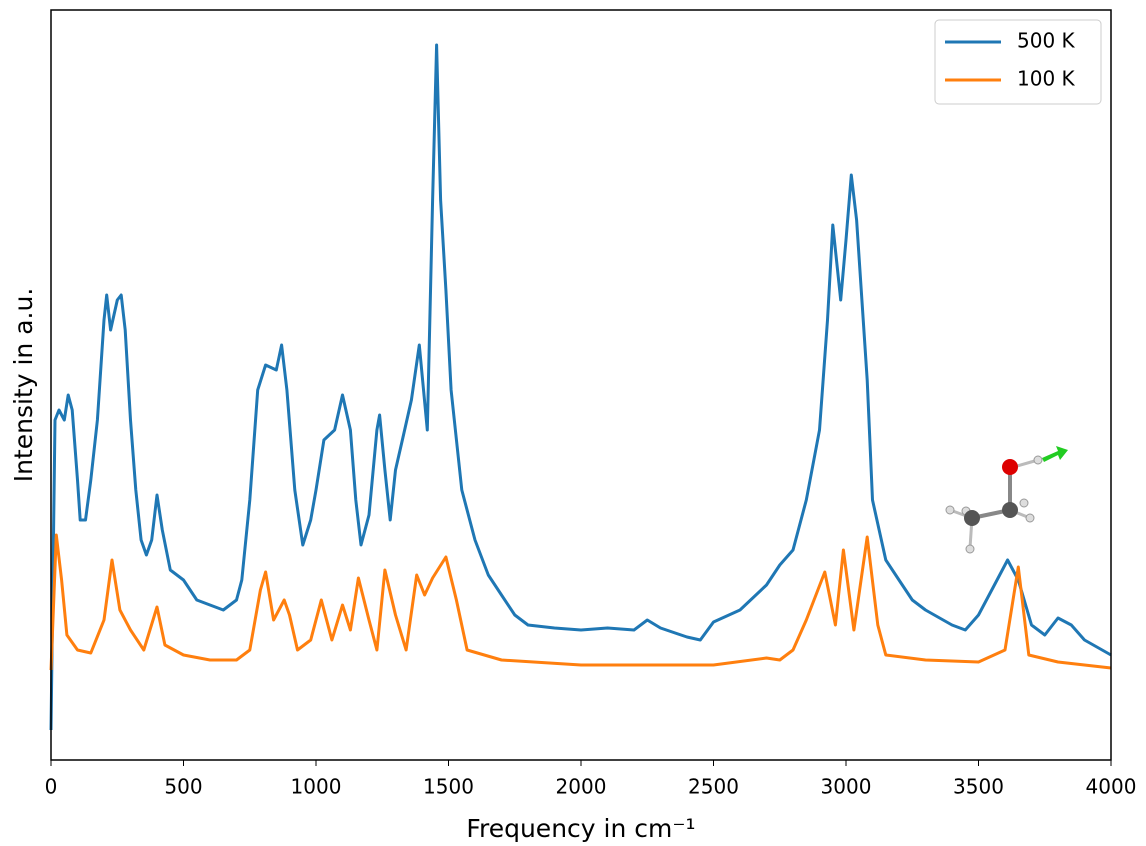 This screenshot has height=846, width=1146. Describe the element at coordinates (580, 828) in the screenshot. I see `x-axis-title: Frequency in cm⁻¹` at that location.